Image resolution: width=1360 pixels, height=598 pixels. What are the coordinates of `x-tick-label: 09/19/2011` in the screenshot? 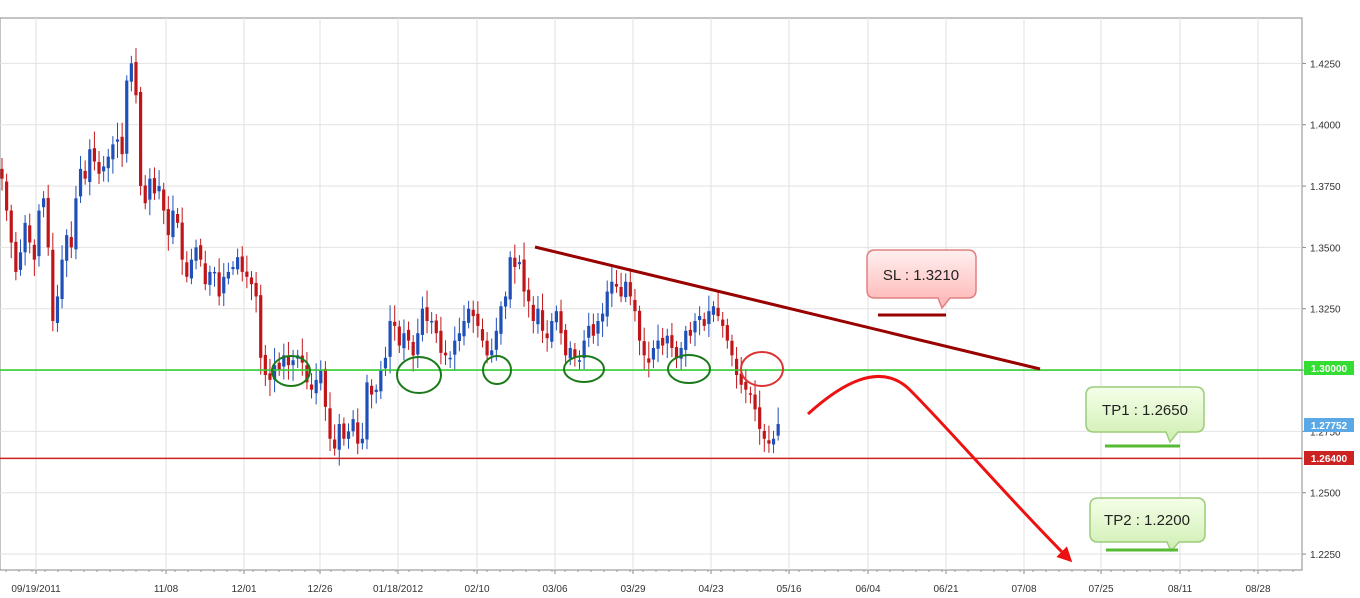 It's located at (36, 589).